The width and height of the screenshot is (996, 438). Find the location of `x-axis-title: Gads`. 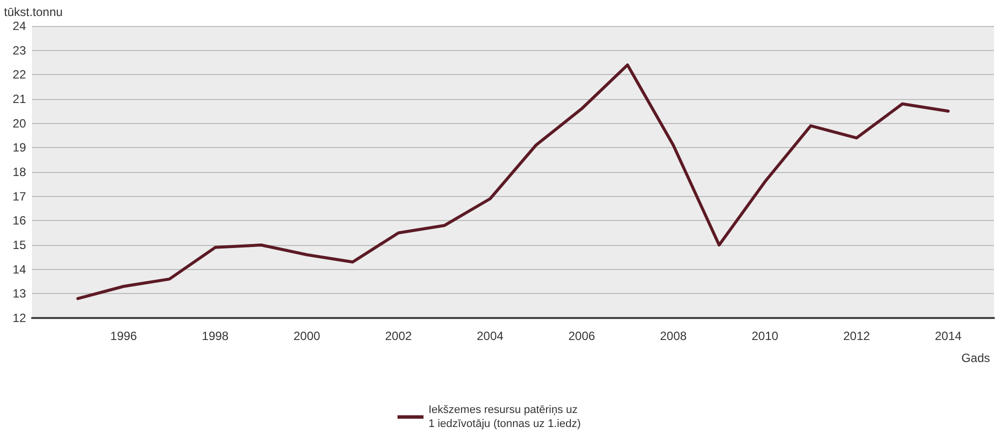

x-axis-title: Gads is located at coordinates (975, 358).